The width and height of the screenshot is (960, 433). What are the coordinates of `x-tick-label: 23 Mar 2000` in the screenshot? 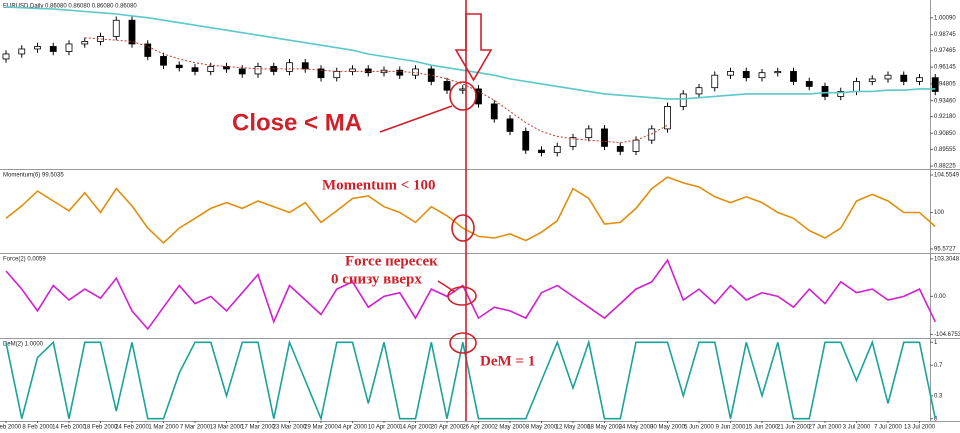 It's located at (290, 428).